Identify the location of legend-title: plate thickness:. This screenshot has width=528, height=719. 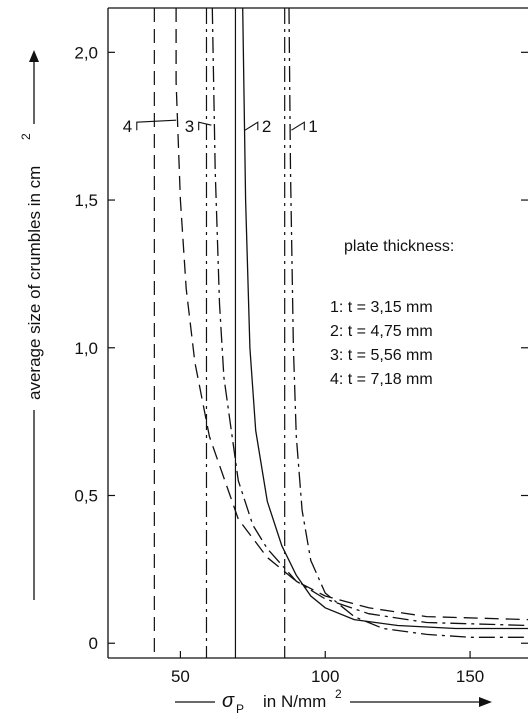
(399, 246).